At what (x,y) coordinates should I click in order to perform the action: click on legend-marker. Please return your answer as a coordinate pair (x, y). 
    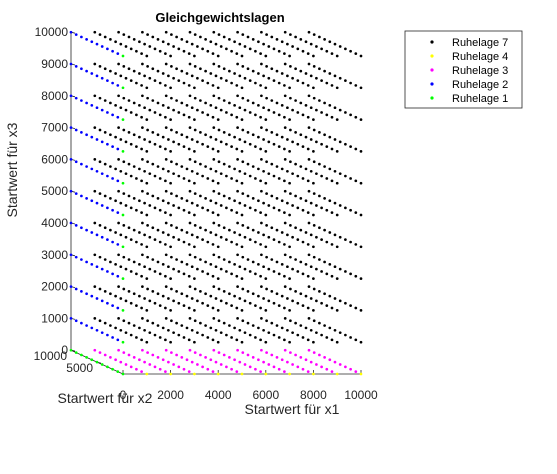
    Looking at the image, I should click on (432, 98).